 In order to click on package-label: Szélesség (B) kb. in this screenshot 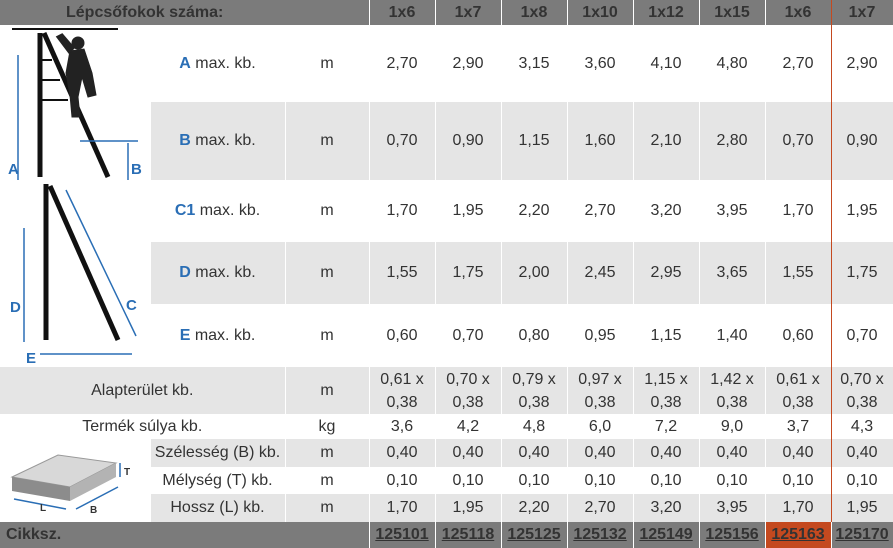, I will do `click(218, 453)`.